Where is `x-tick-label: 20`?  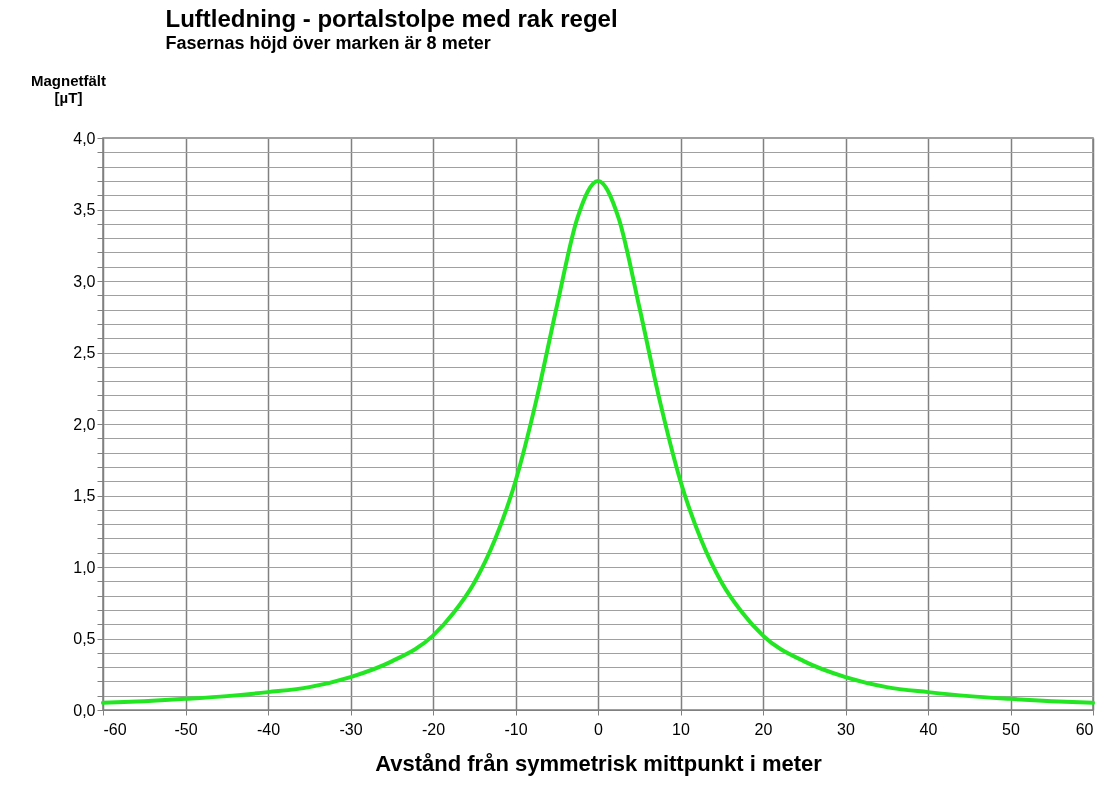
x-tick-label: 20 is located at coordinates (763, 729).